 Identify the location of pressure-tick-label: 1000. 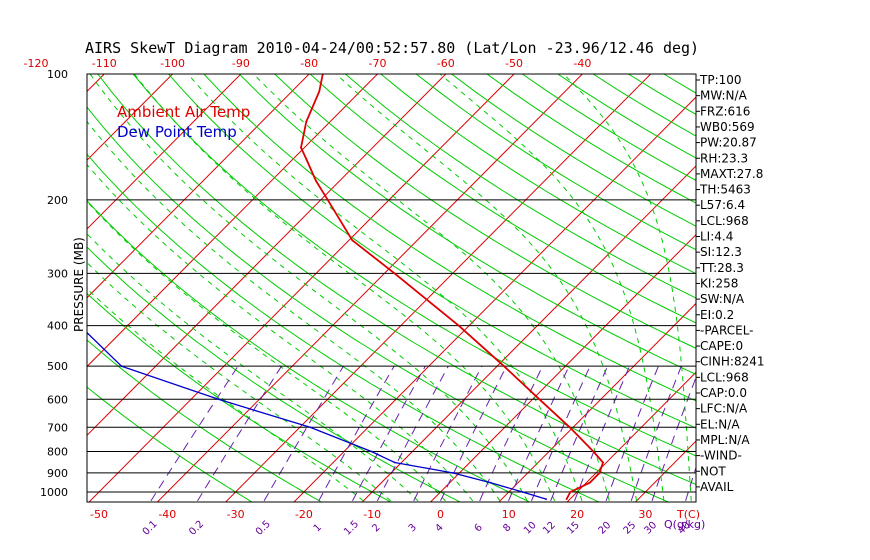
(54, 492).